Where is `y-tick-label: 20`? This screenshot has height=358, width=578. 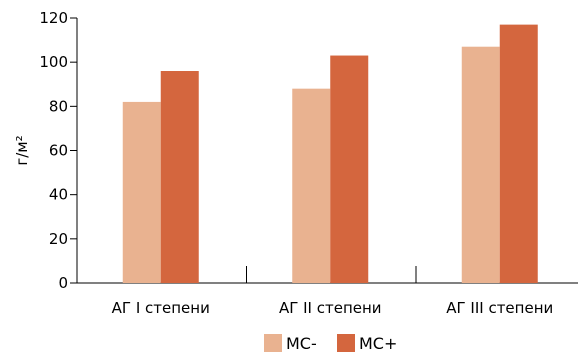
y-tick-label: 20 is located at coordinates (58, 239).